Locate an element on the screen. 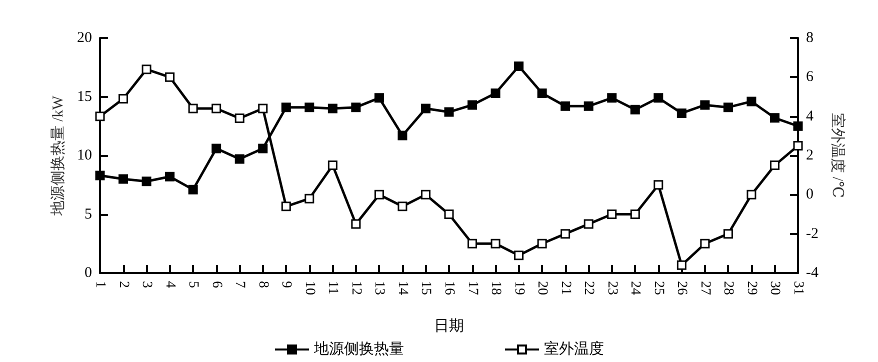  x-tick-label: 23 is located at coordinates (612, 288).